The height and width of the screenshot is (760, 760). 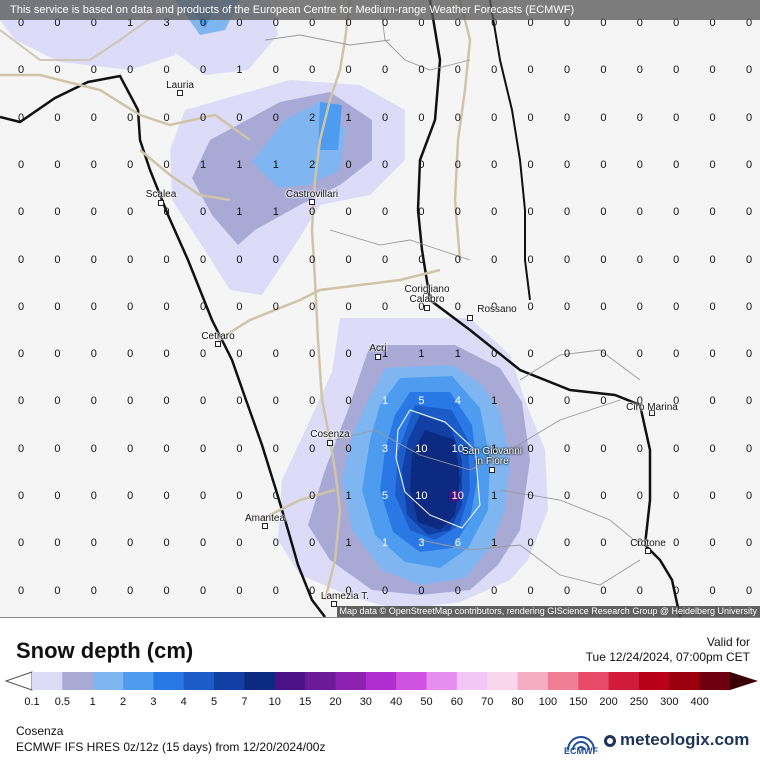 I want to click on colorbar-tick-label: 4, so click(x=183, y=702).